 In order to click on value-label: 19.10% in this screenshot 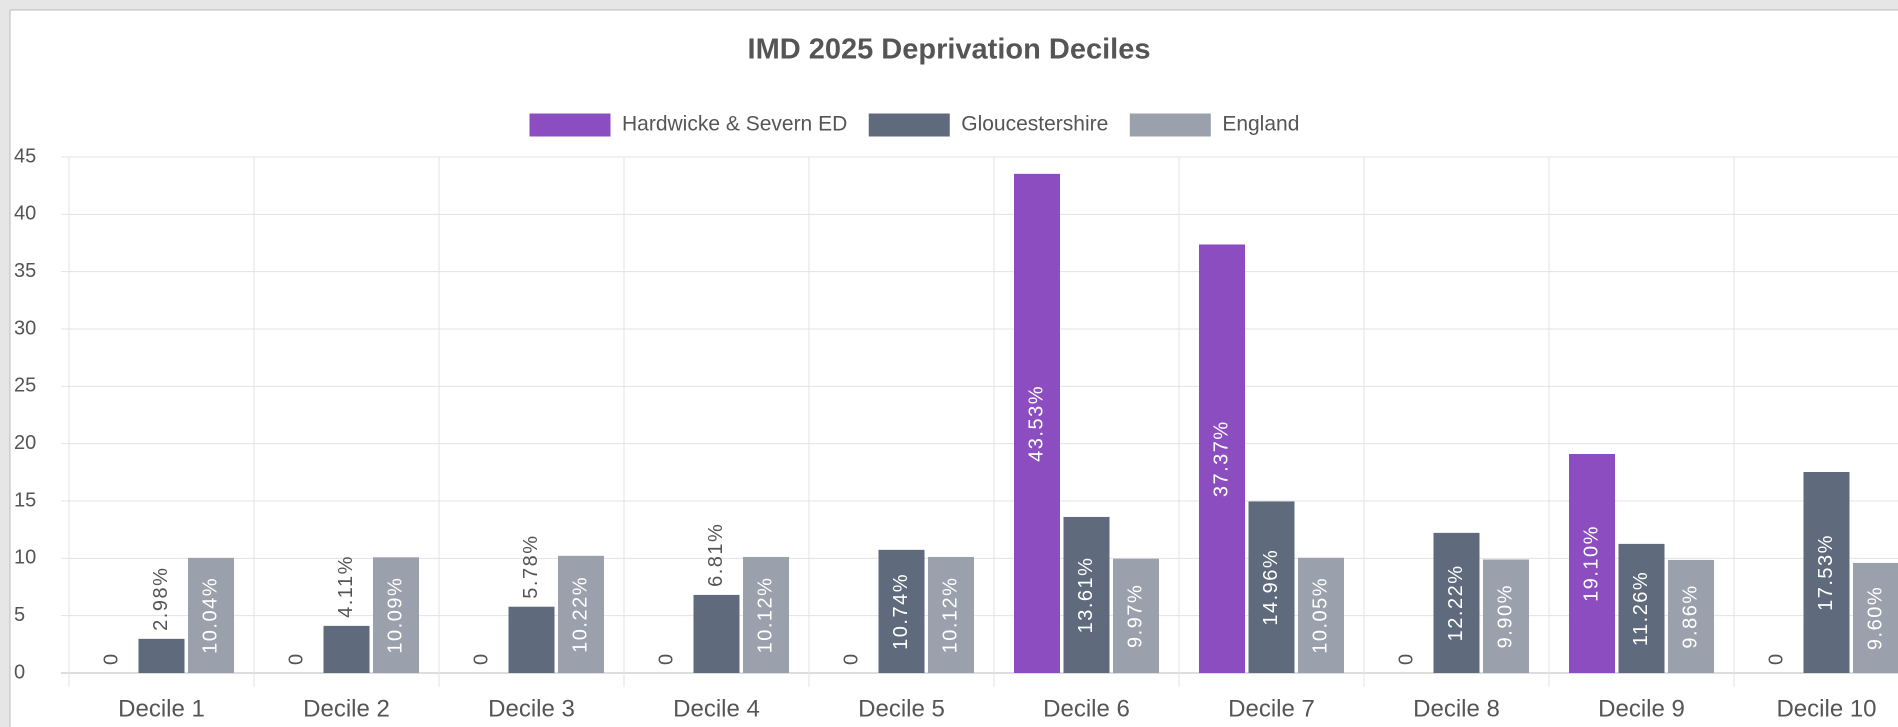, I will do `click(1591, 563)`.